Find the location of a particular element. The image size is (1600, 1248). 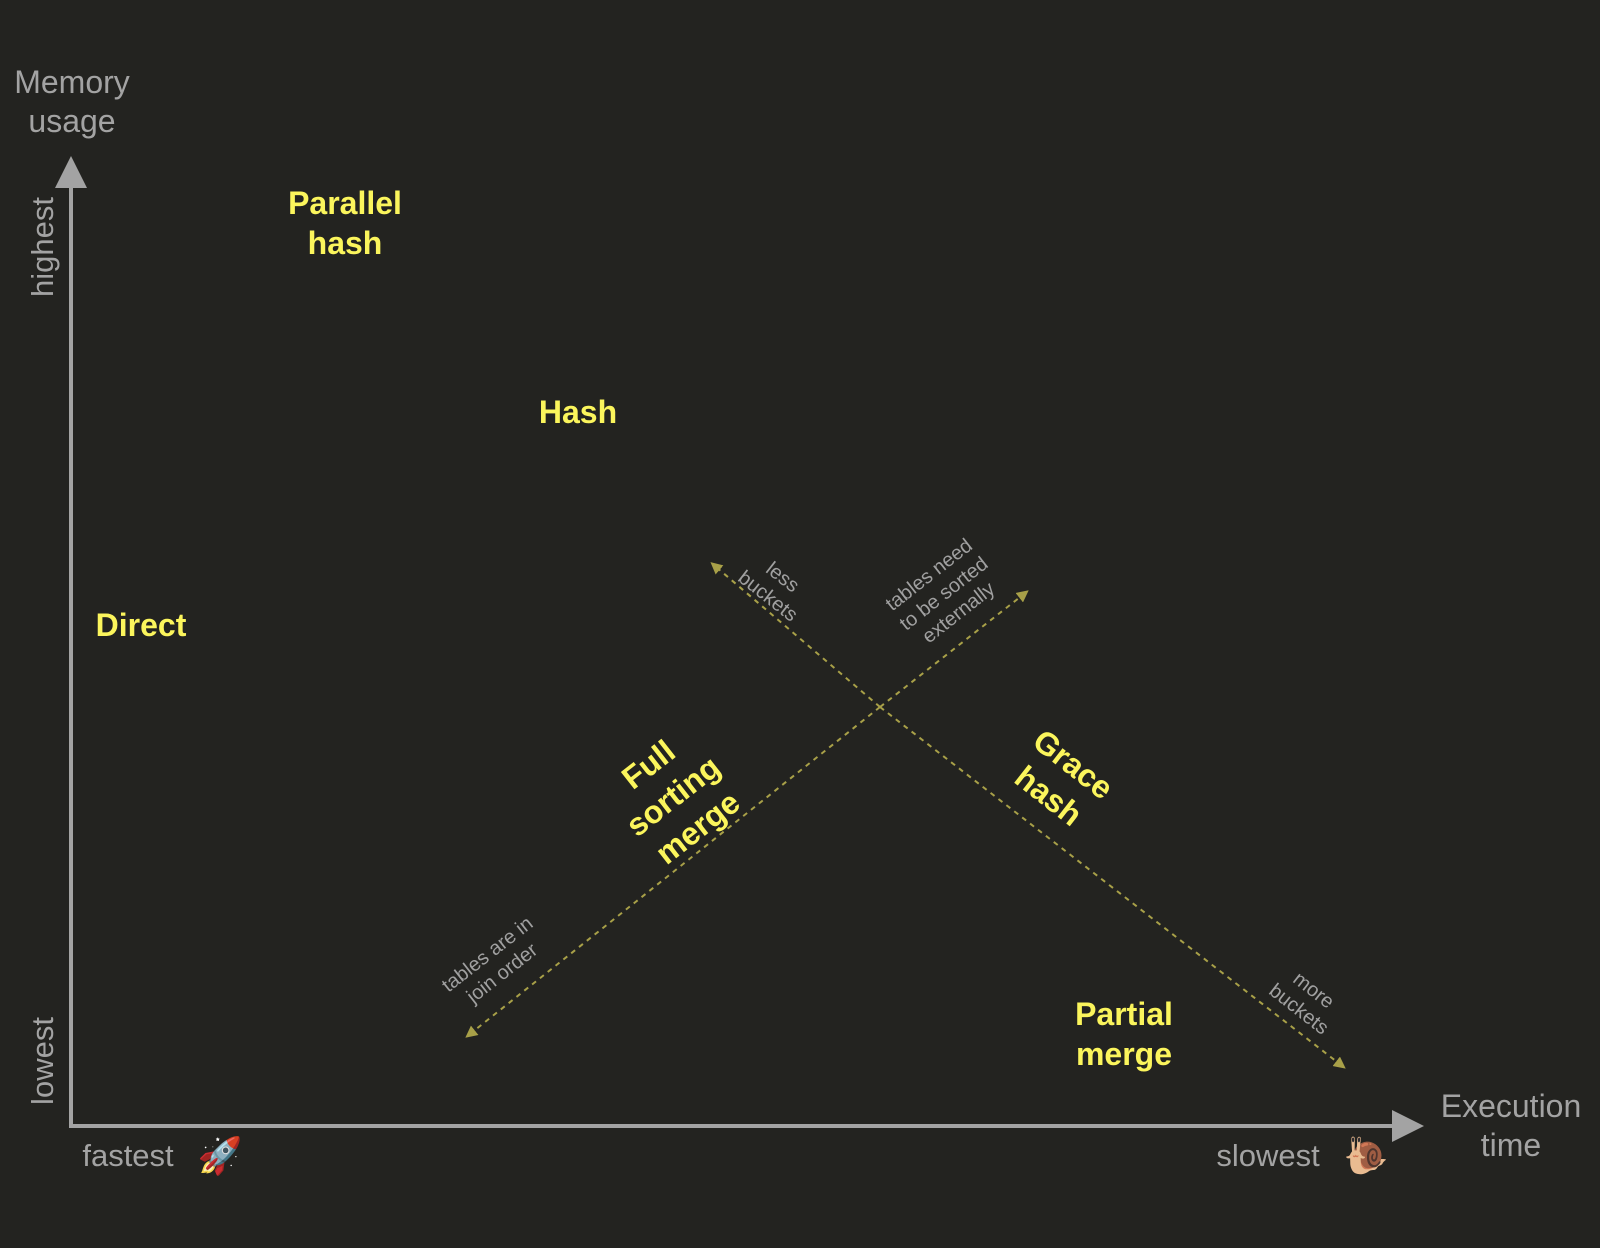

algorithm-partial-merge: Partial merge is located at coordinates (1124, 1034).